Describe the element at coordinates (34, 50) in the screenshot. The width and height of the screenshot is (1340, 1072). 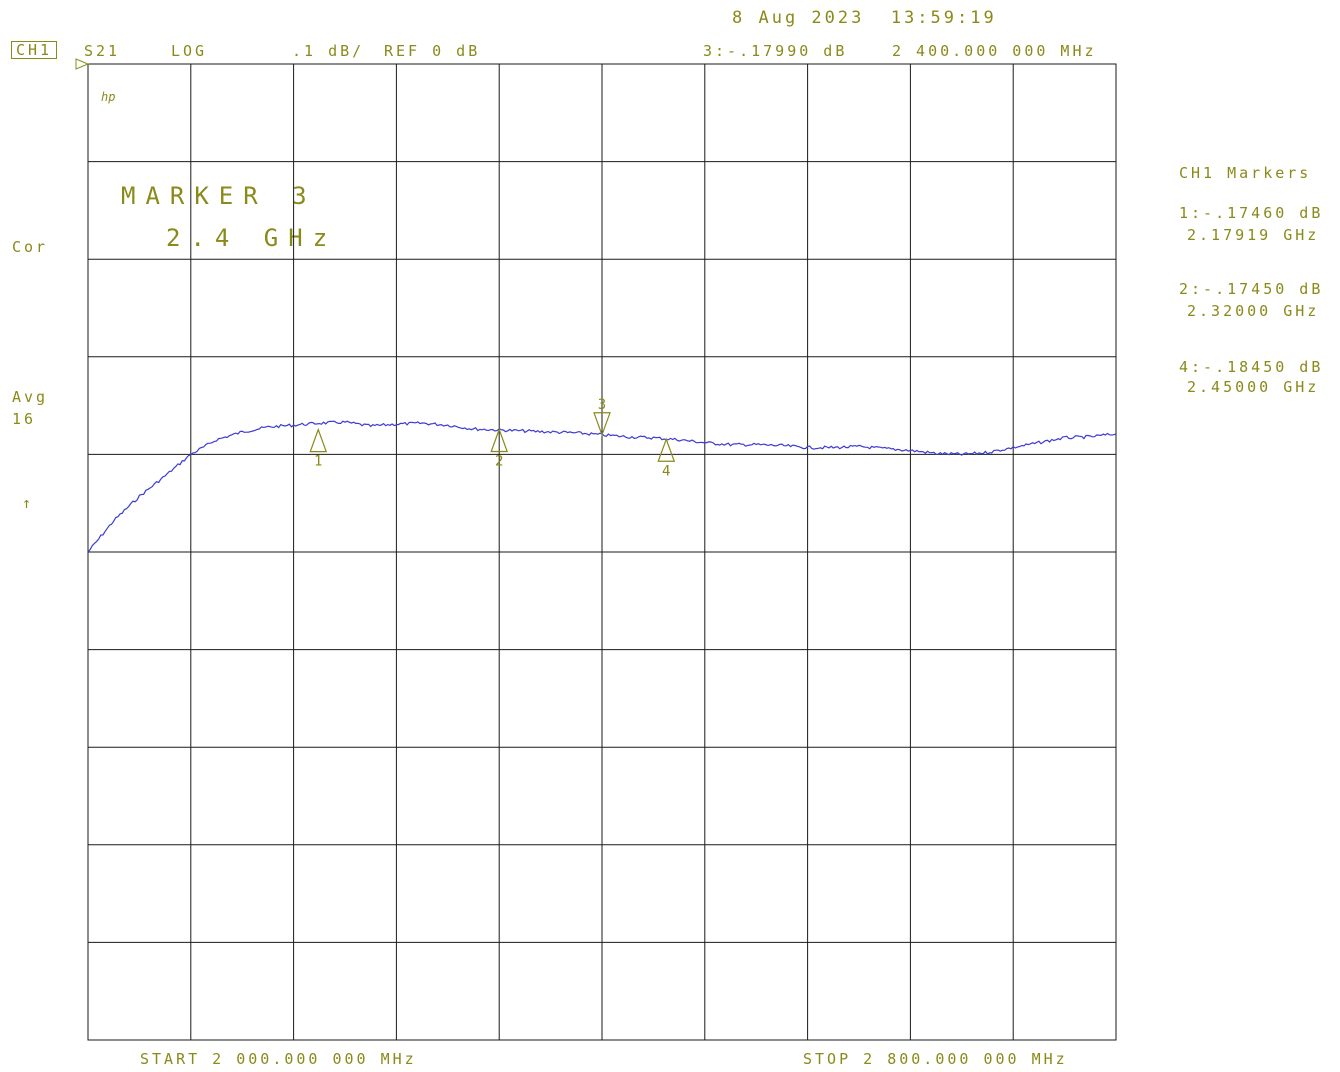
I see `channel-indicator: CH1` at that location.